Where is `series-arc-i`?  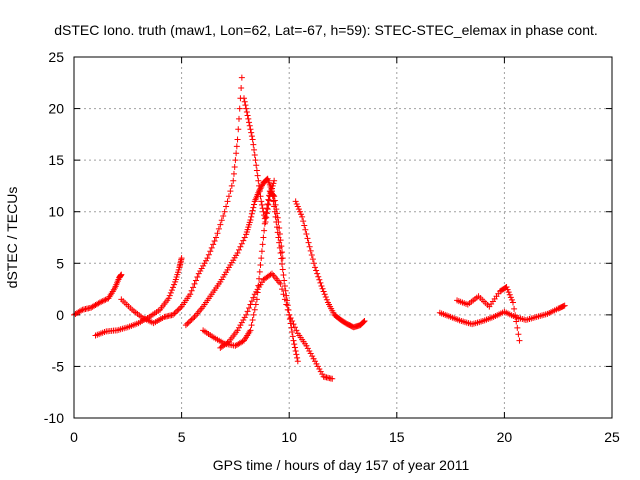 series-arc-i is located at coordinates (502, 315).